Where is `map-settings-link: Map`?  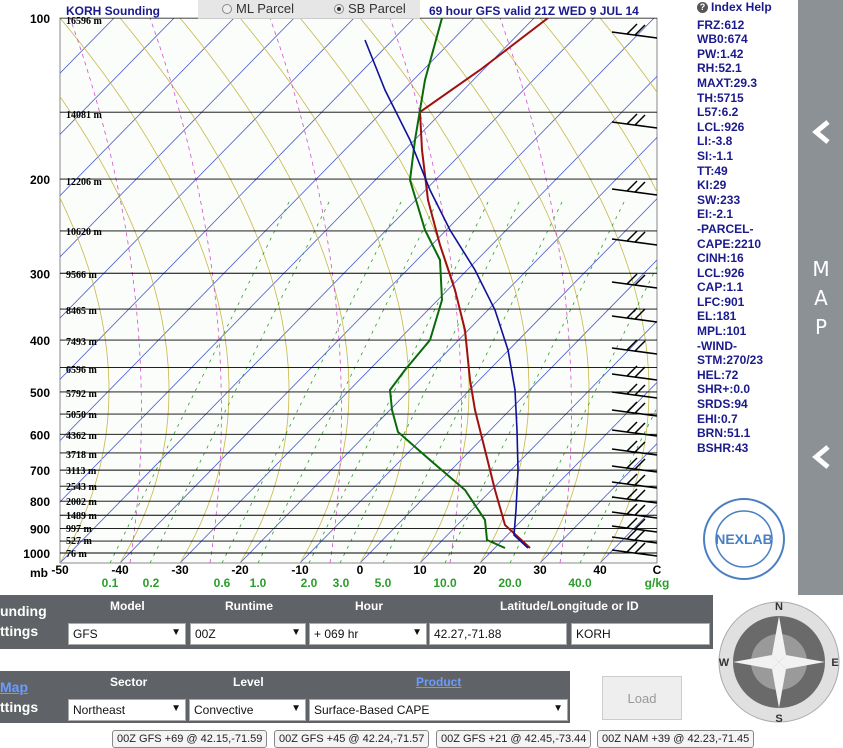
map-settings-link: Map is located at coordinates (14, 687).